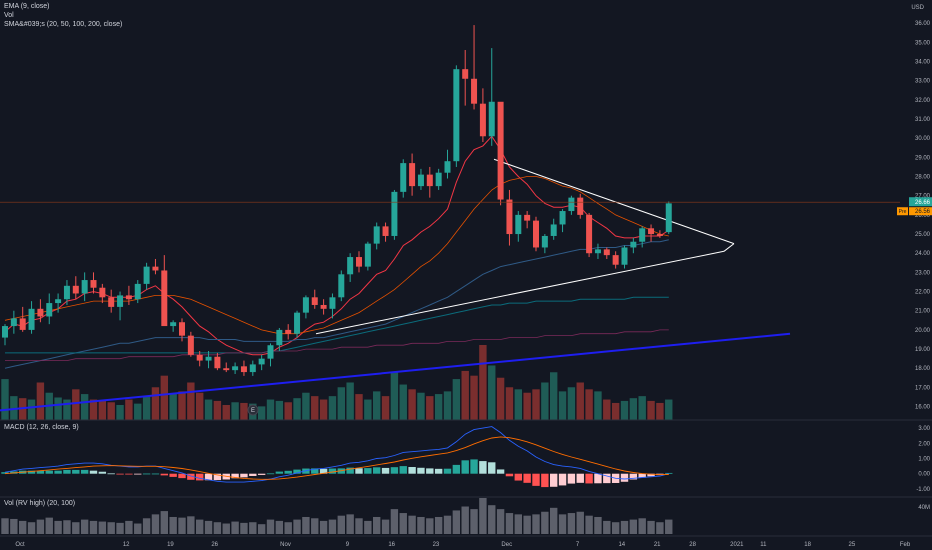 This screenshot has width=932, height=550. Describe the element at coordinates (465, 516) in the screenshot. I see `rv-volume-panel: 40M` at that location.